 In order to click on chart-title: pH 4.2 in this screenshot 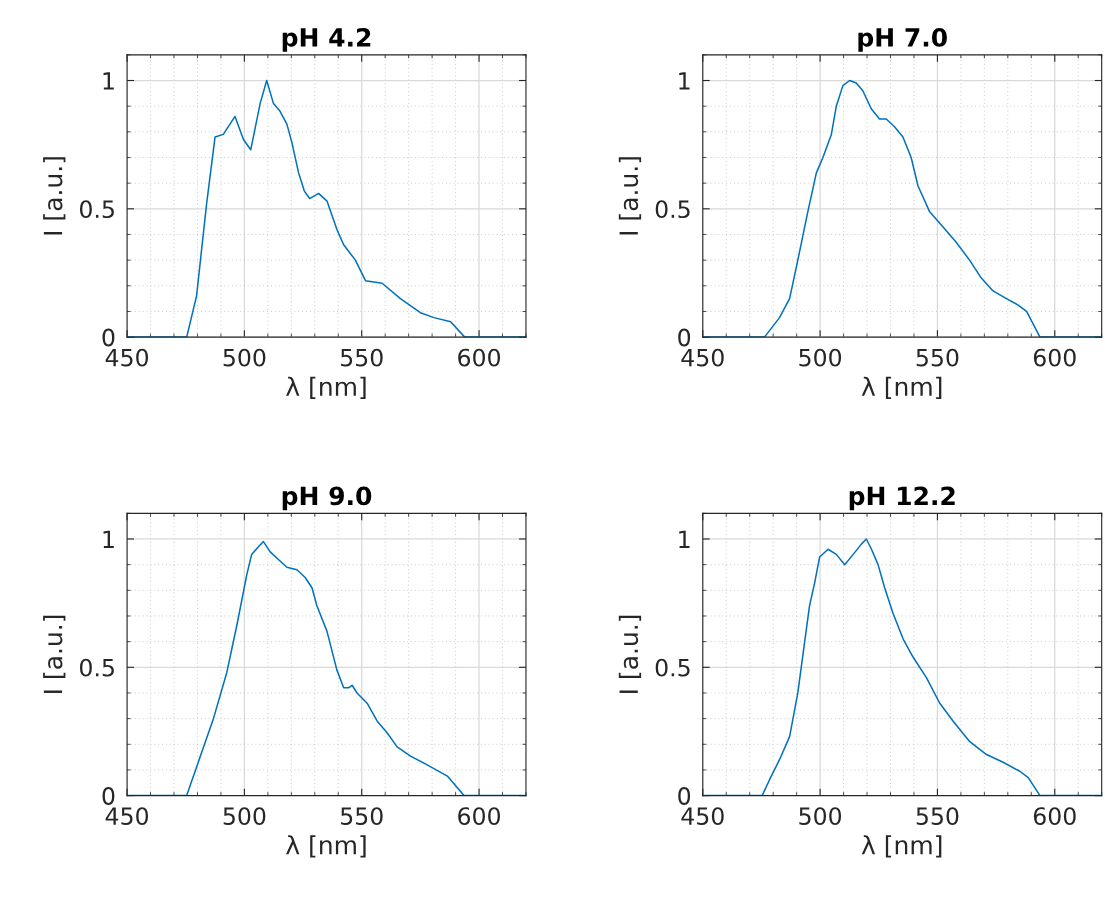, I will do `click(326, 39)`.